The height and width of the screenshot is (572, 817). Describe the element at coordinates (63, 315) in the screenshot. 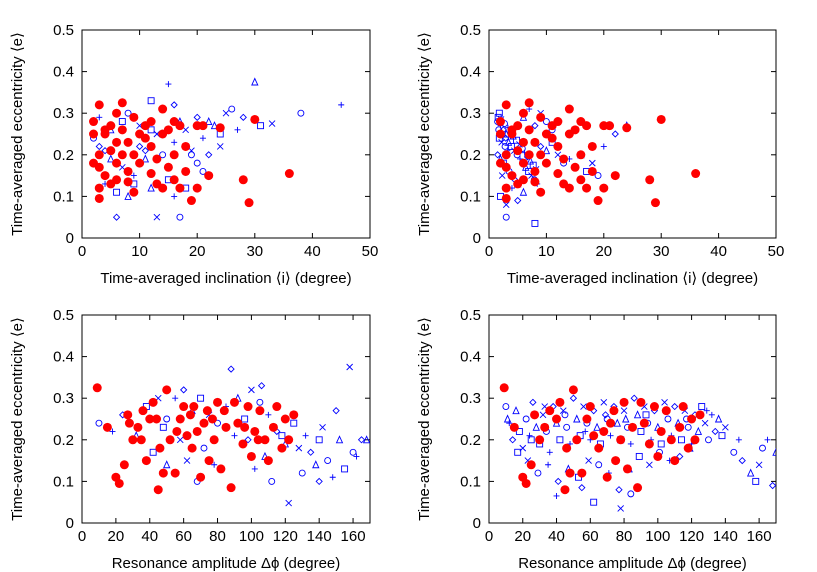

I see `y-tick-label: 0.5` at that location.